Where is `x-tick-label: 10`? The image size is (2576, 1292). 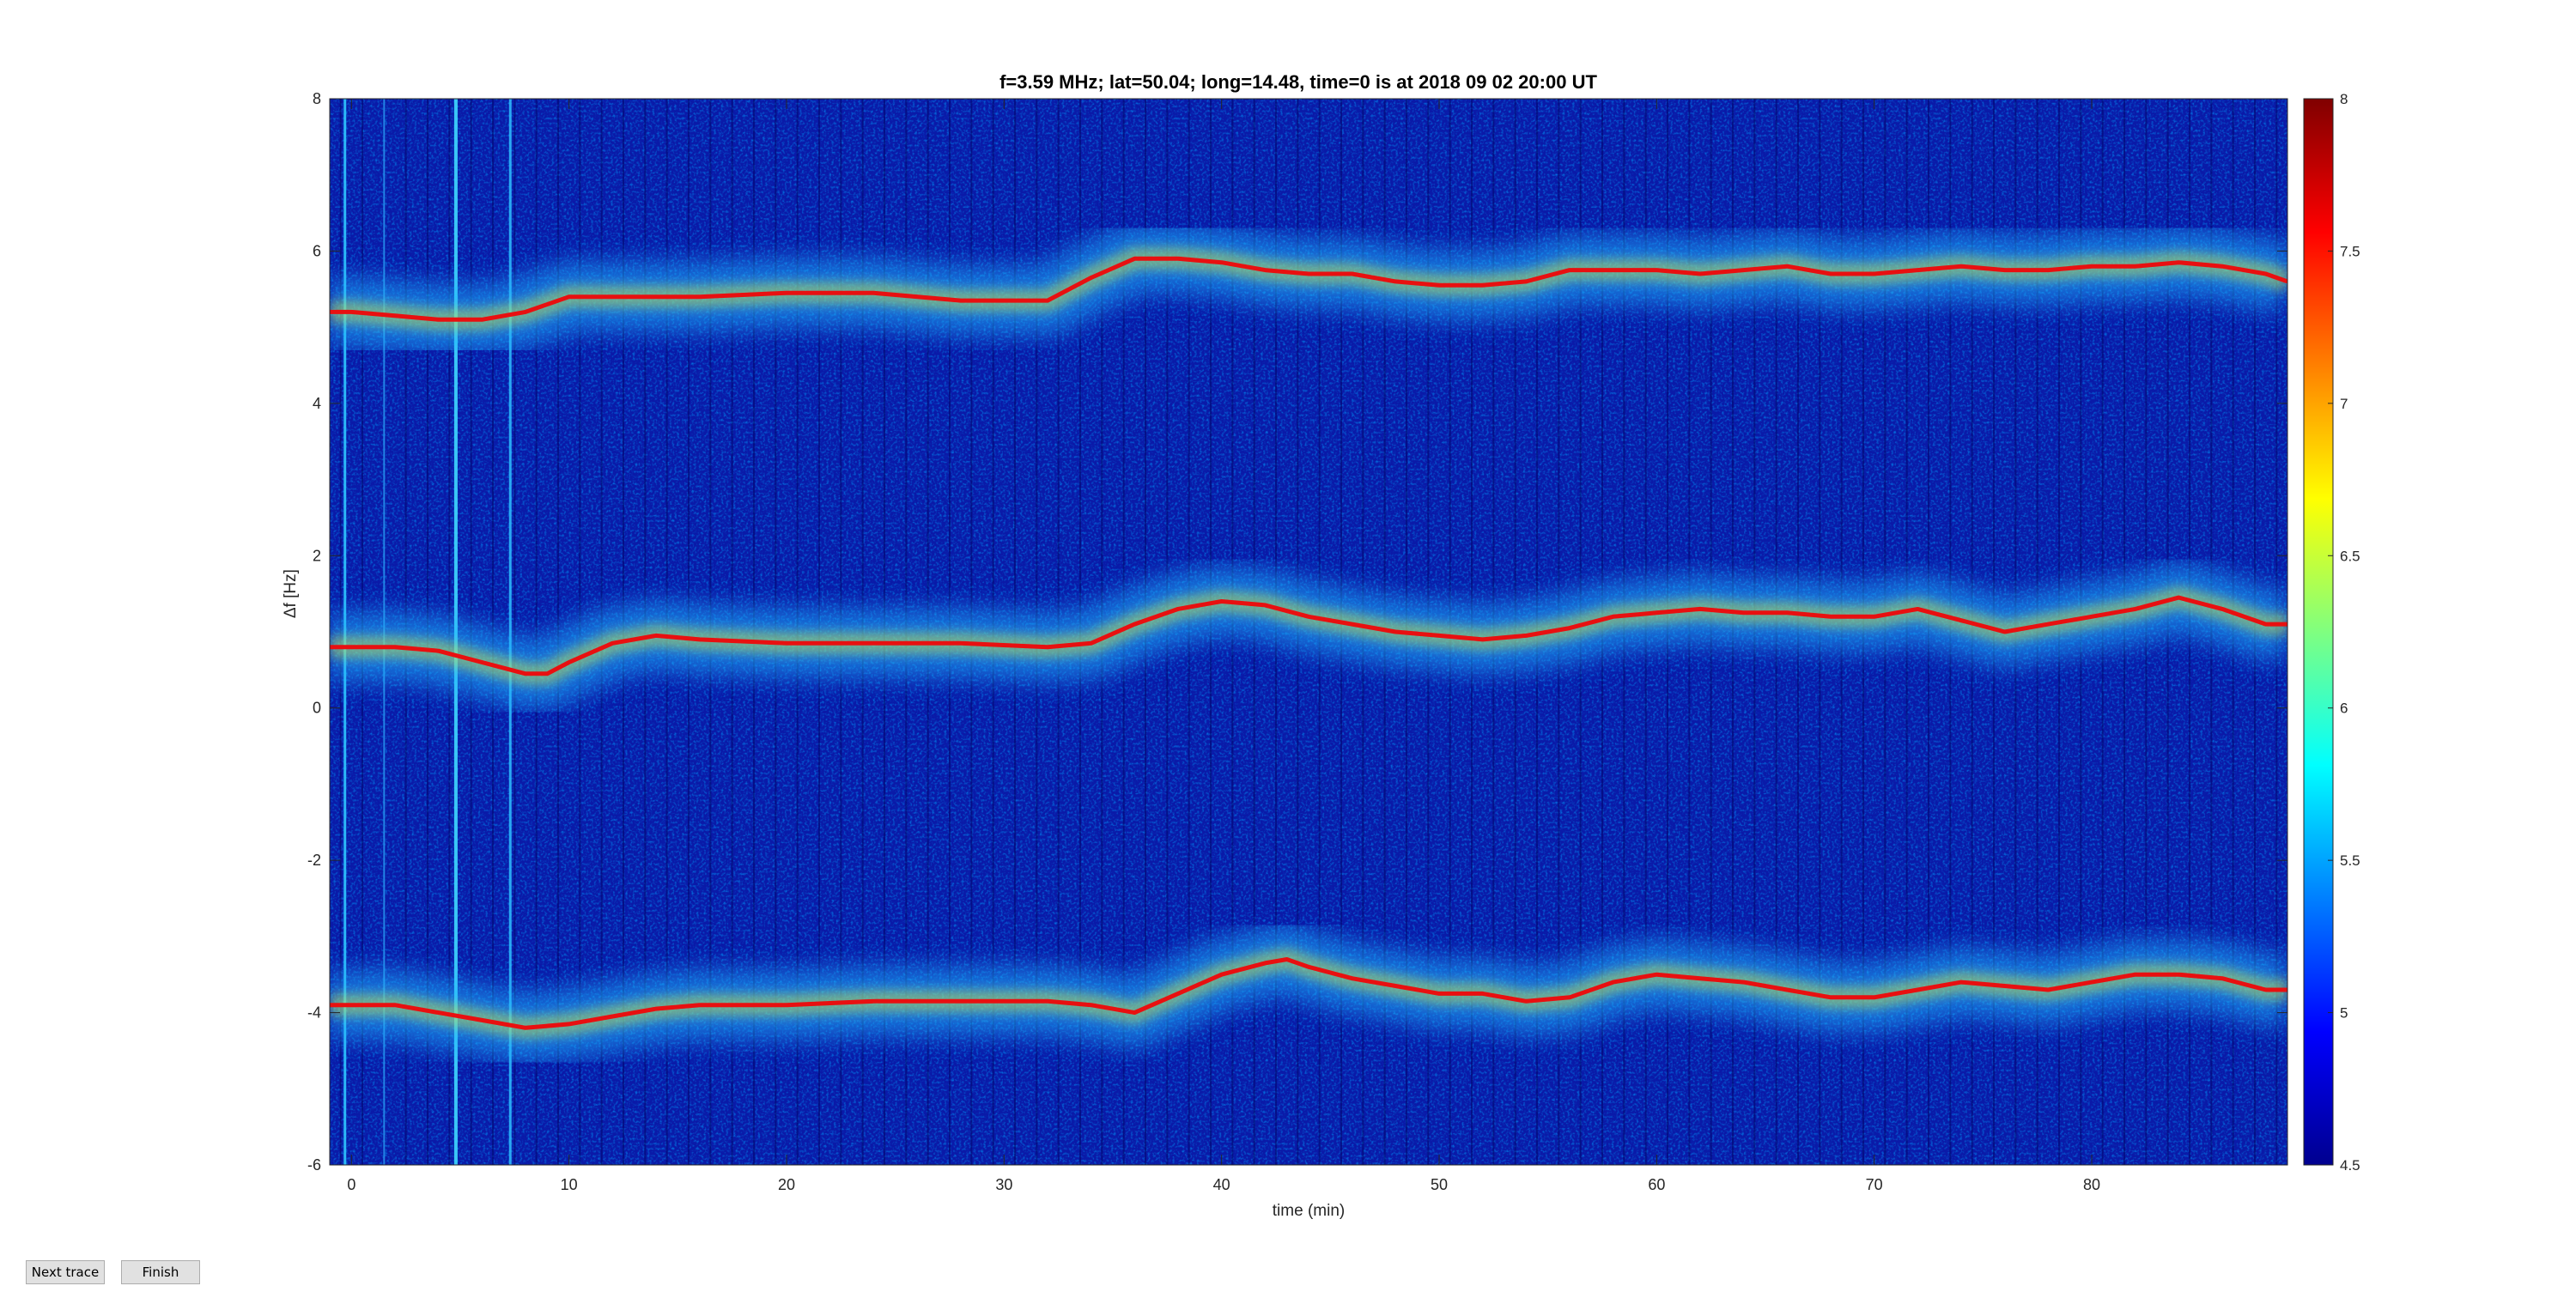
x-tick-label: 10 is located at coordinates (569, 1184).